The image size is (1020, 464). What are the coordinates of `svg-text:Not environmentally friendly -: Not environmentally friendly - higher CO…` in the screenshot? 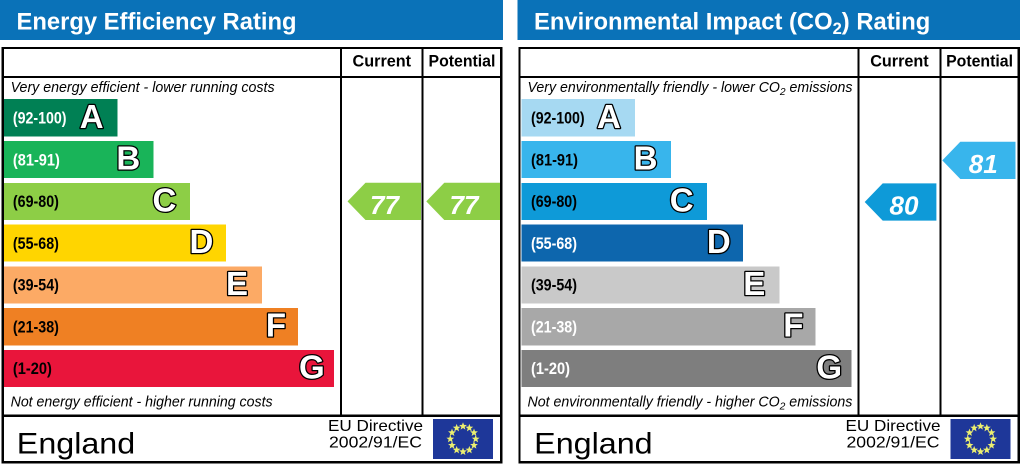 It's located at (690, 403).